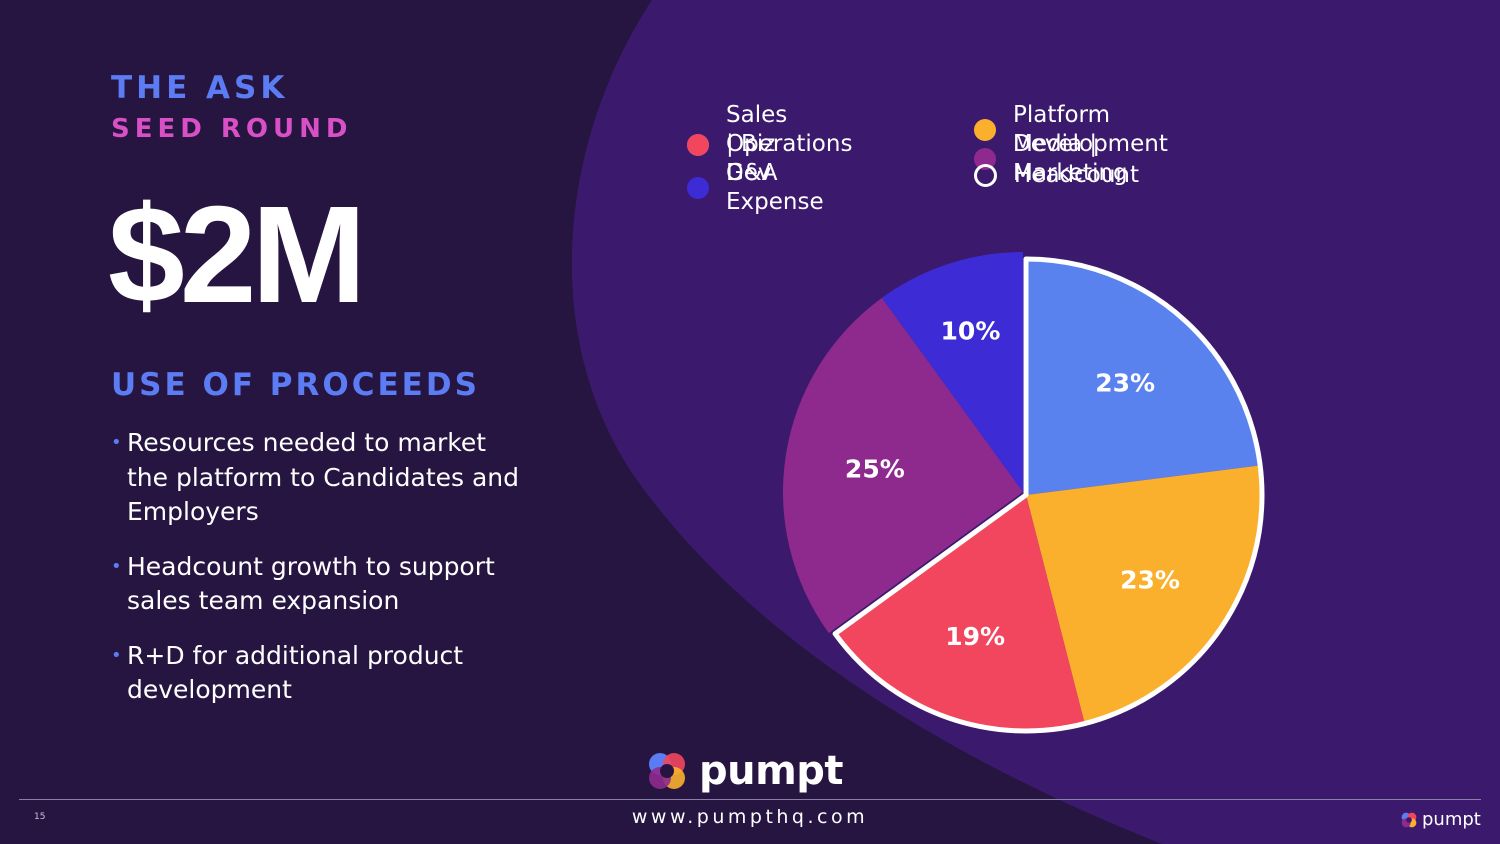 The width and height of the screenshot is (1500, 844). I want to click on footer-divider, so click(750, 799).